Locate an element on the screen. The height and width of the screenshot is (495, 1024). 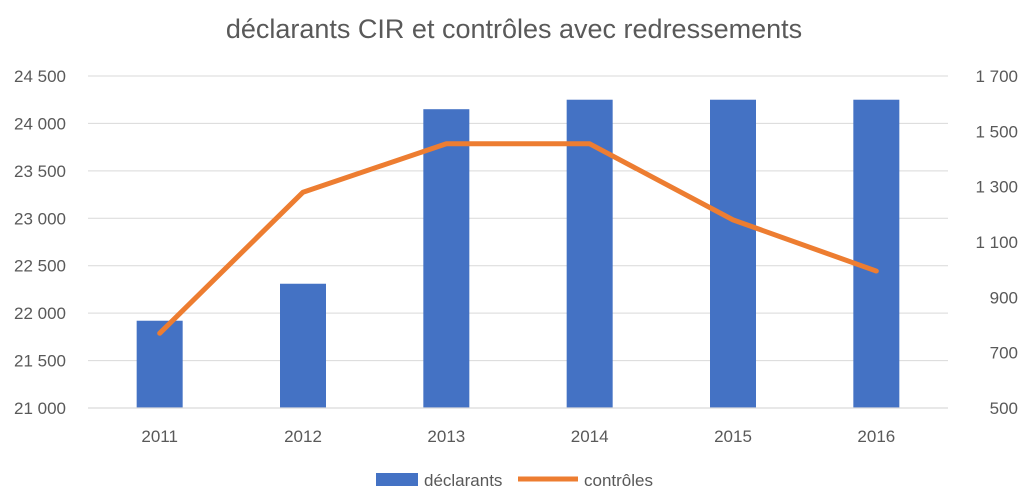
right-tick-label: 1 500 is located at coordinates (996, 131).